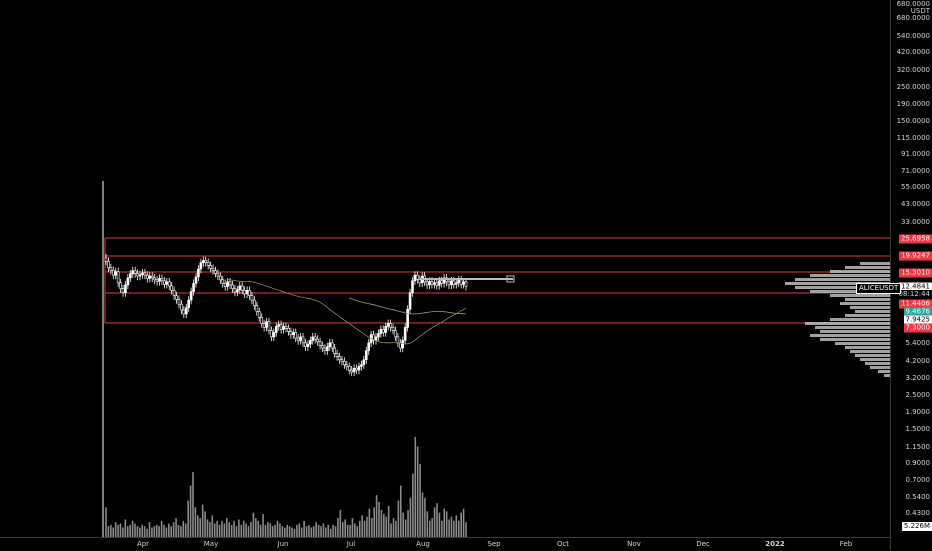  What do you see at coordinates (918, 429) in the screenshot?
I see `price-tick-label: 1.5000` at bounding box center [918, 429].